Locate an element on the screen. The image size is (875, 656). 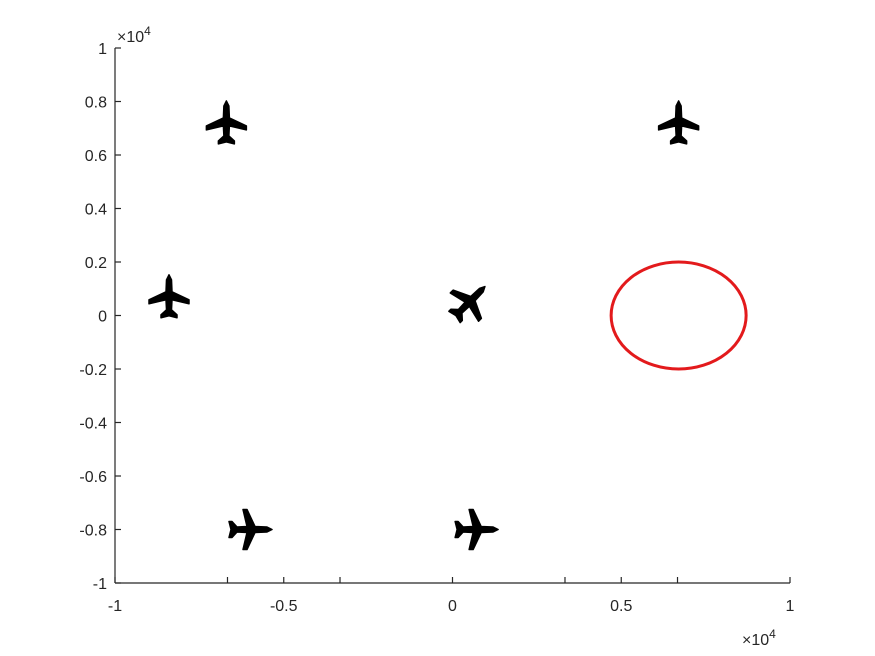
y-tick-label: -1 is located at coordinates (100, 584).